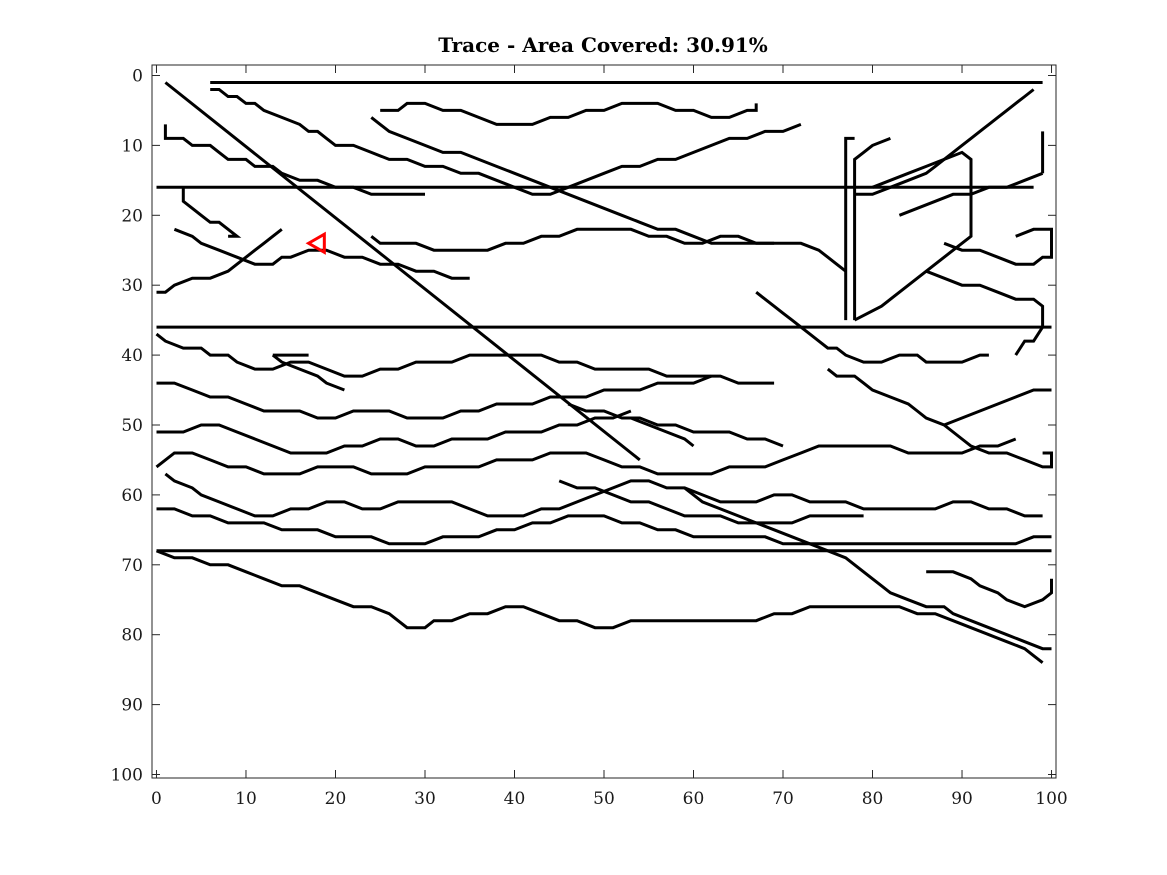 The height and width of the screenshot is (875, 1167). I want to click on y-tick-label: 0, so click(137, 76).